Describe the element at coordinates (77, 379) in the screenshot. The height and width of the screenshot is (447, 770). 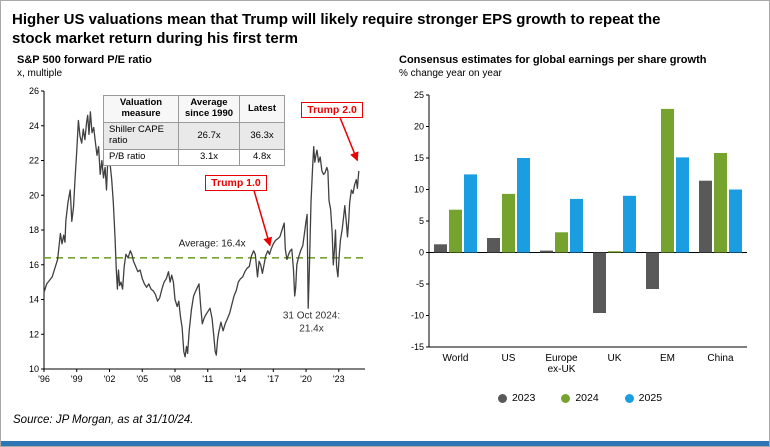
I see `svg-text: '99` at that location.